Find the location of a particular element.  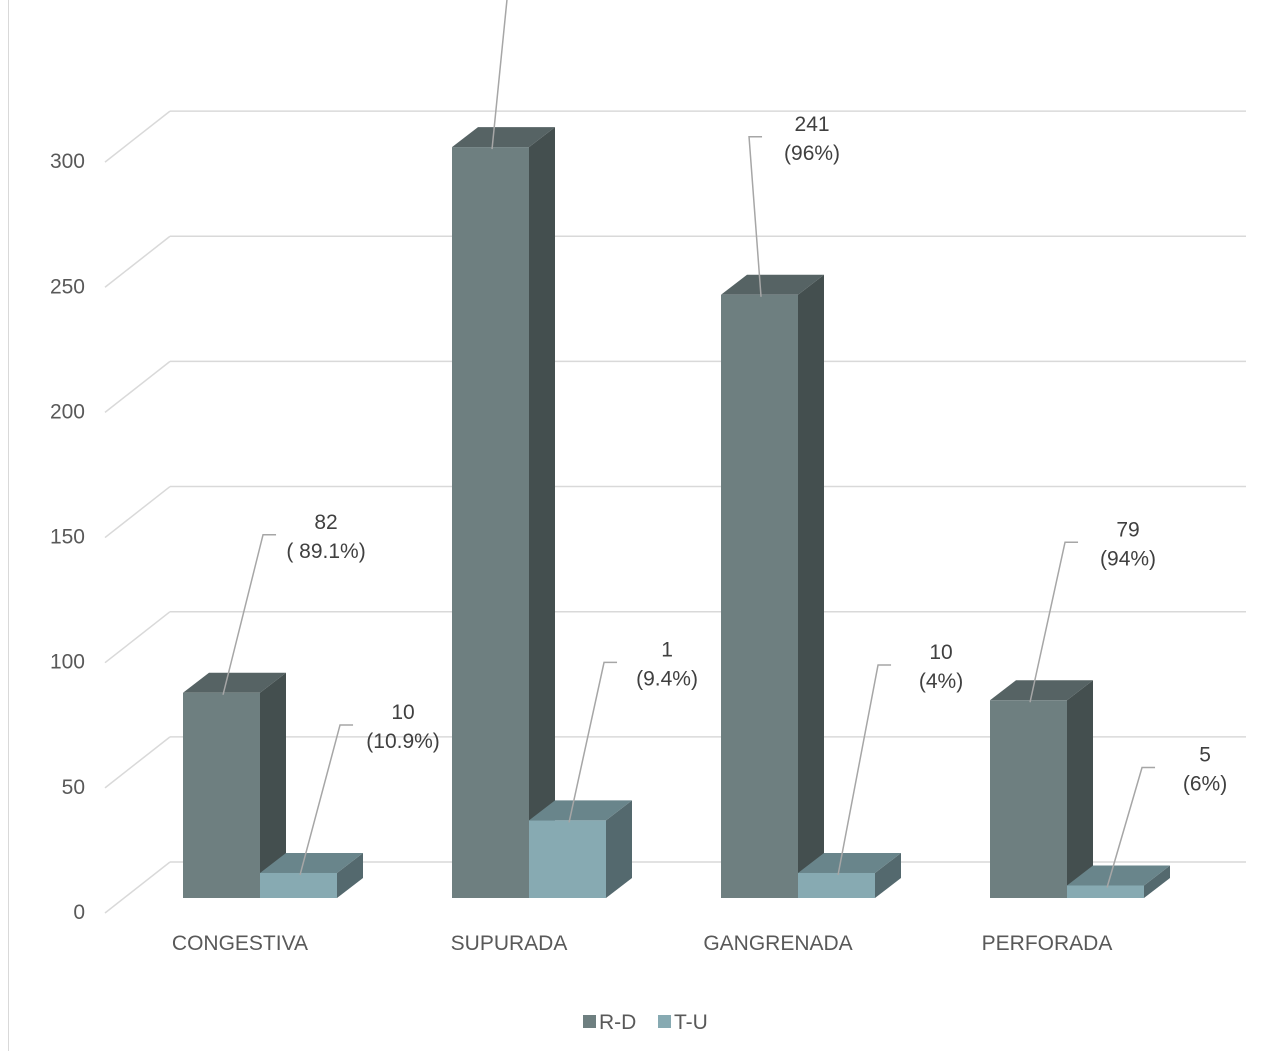

y-tick-label: 150 is located at coordinates (67, 537).